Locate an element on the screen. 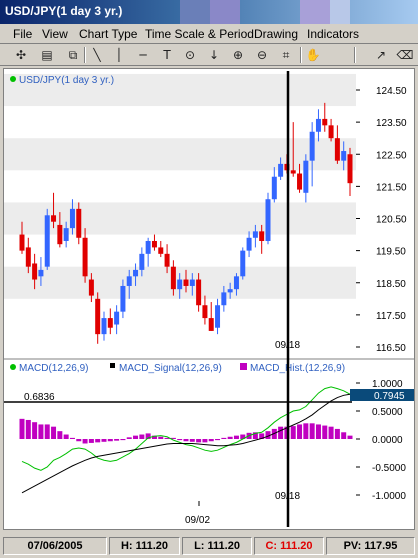  diagonal-line-icon: ╲ is located at coordinates (97, 55).